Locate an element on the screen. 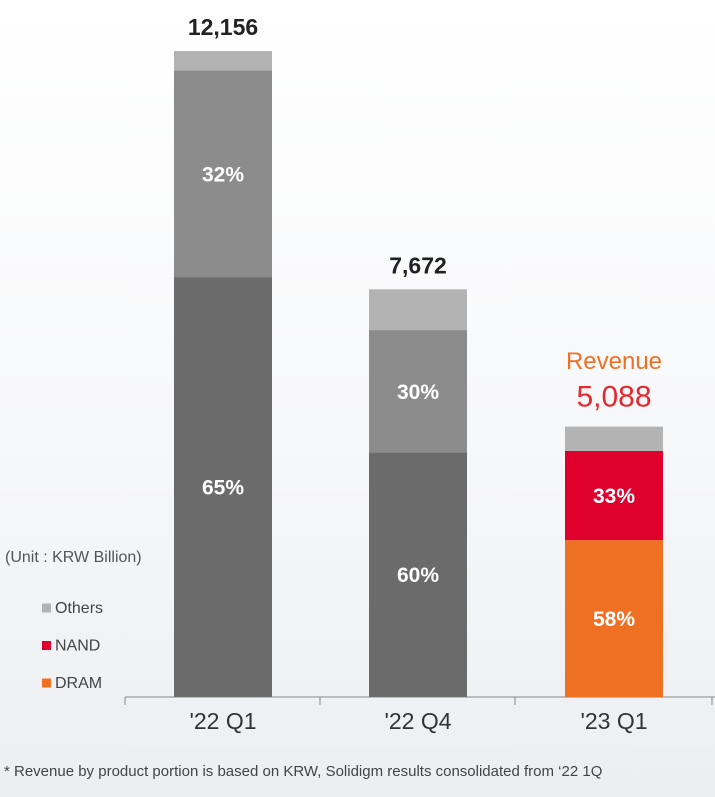 This screenshot has height=797, width=715. x-tick-label: '23 Q1 is located at coordinates (613, 721).